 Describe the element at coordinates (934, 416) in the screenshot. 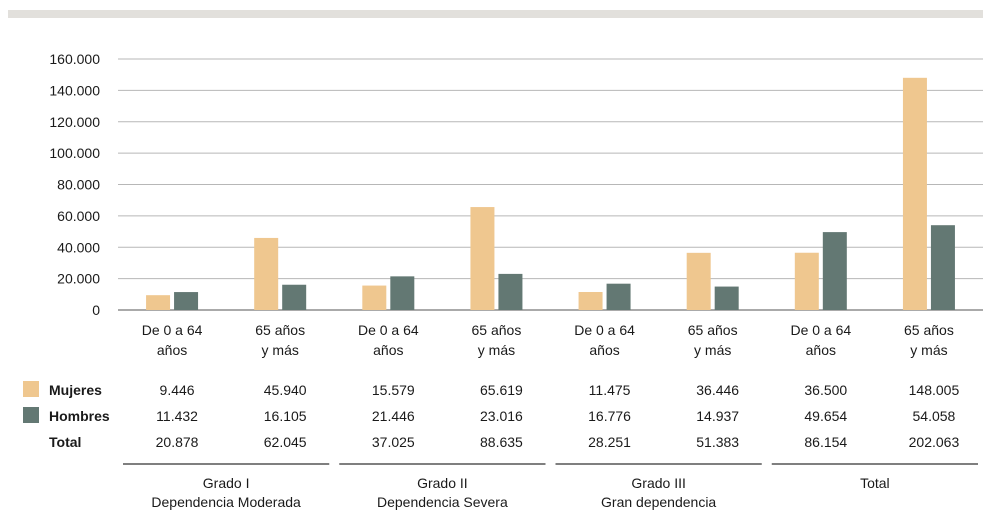

I see `data-table-value: 54.058` at that location.